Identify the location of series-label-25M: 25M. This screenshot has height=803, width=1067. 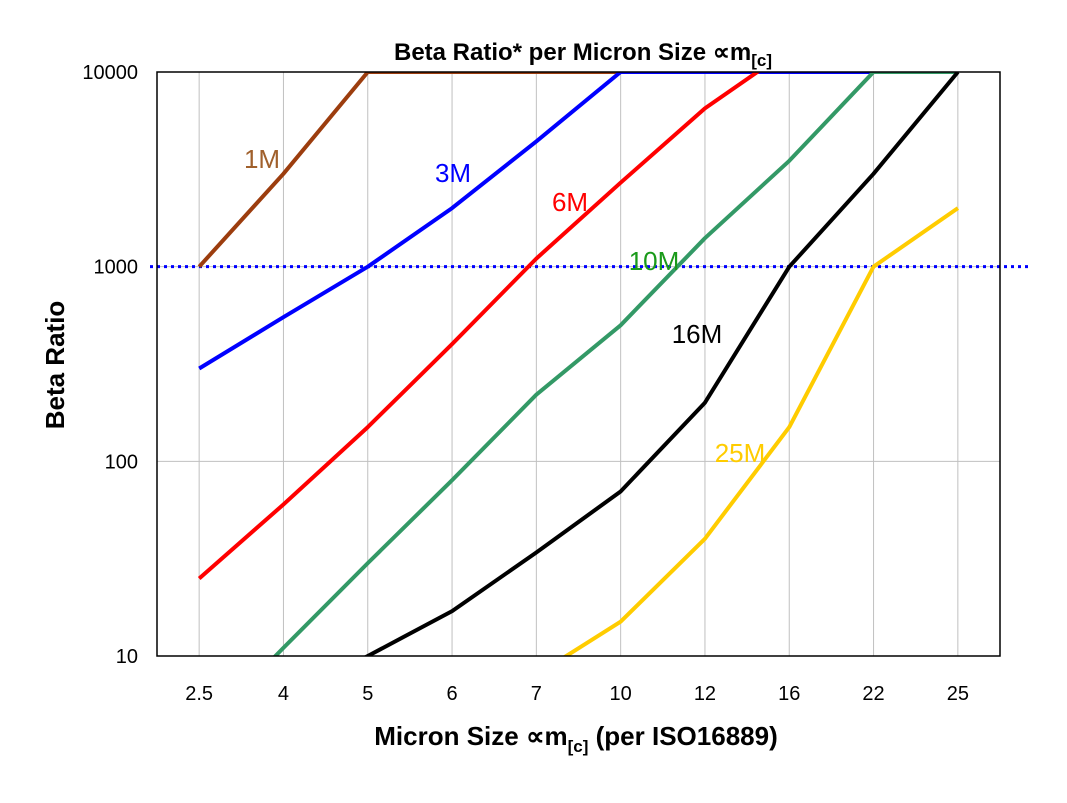
(740, 453).